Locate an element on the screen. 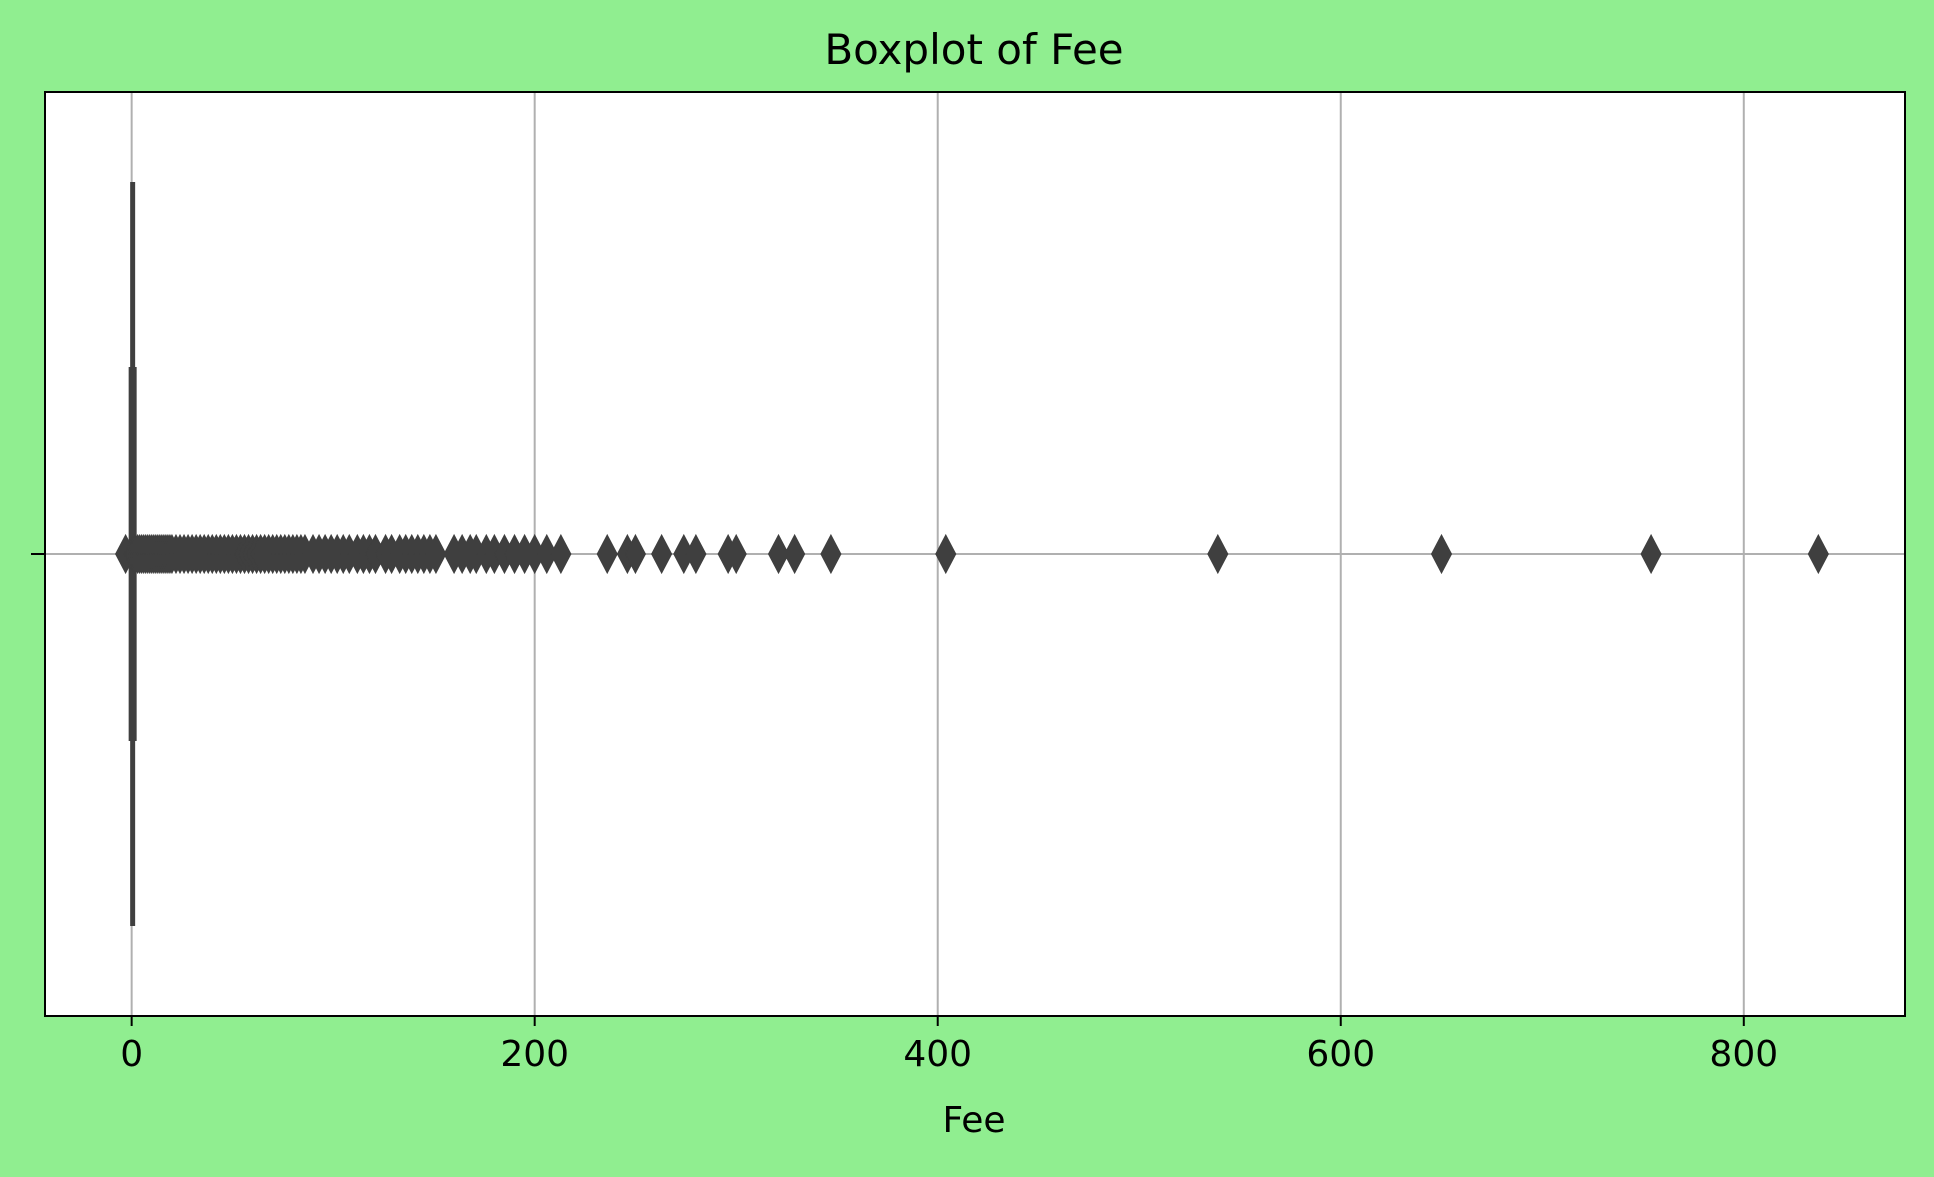 This screenshot has width=1934, height=1177. x-tick-label-1: 200 is located at coordinates (534, 1054).